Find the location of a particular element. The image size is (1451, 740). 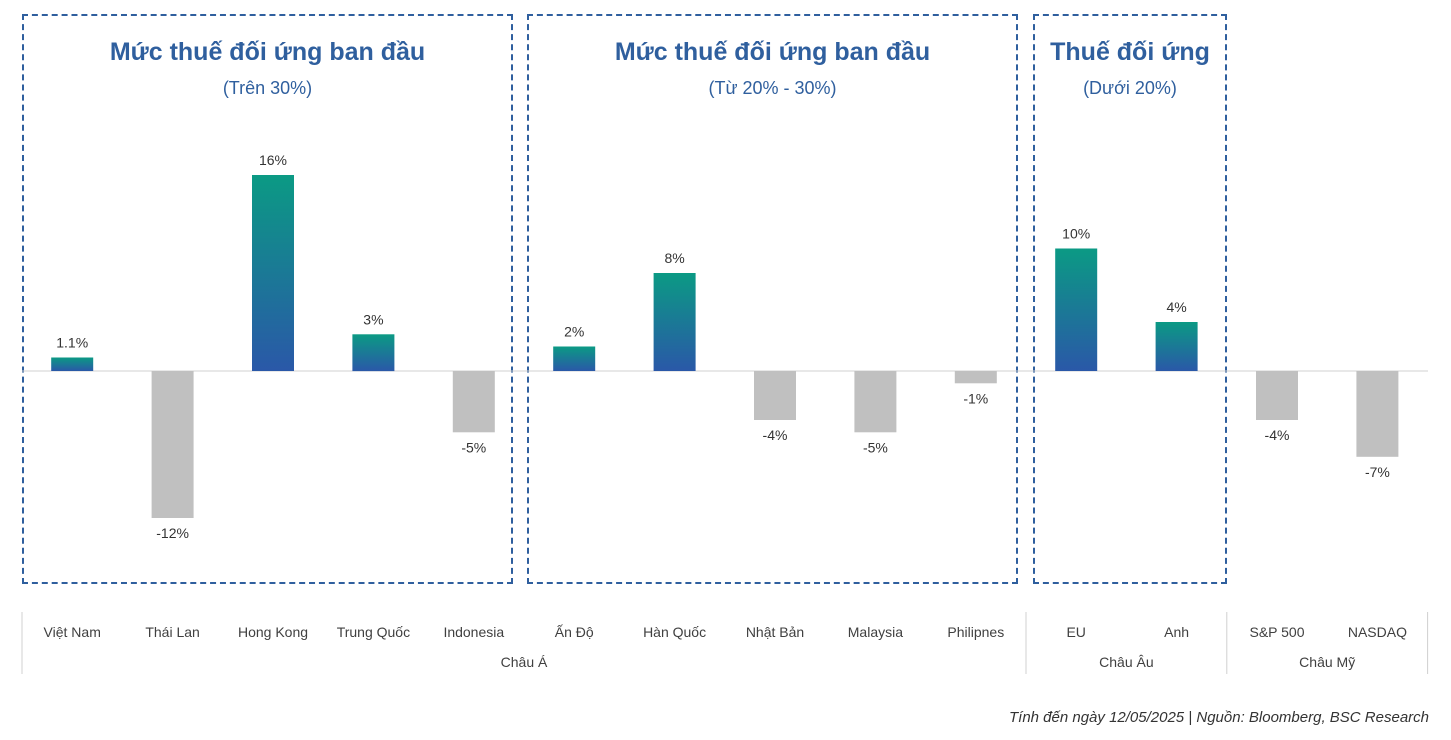

data-label: 3% is located at coordinates (373, 319).